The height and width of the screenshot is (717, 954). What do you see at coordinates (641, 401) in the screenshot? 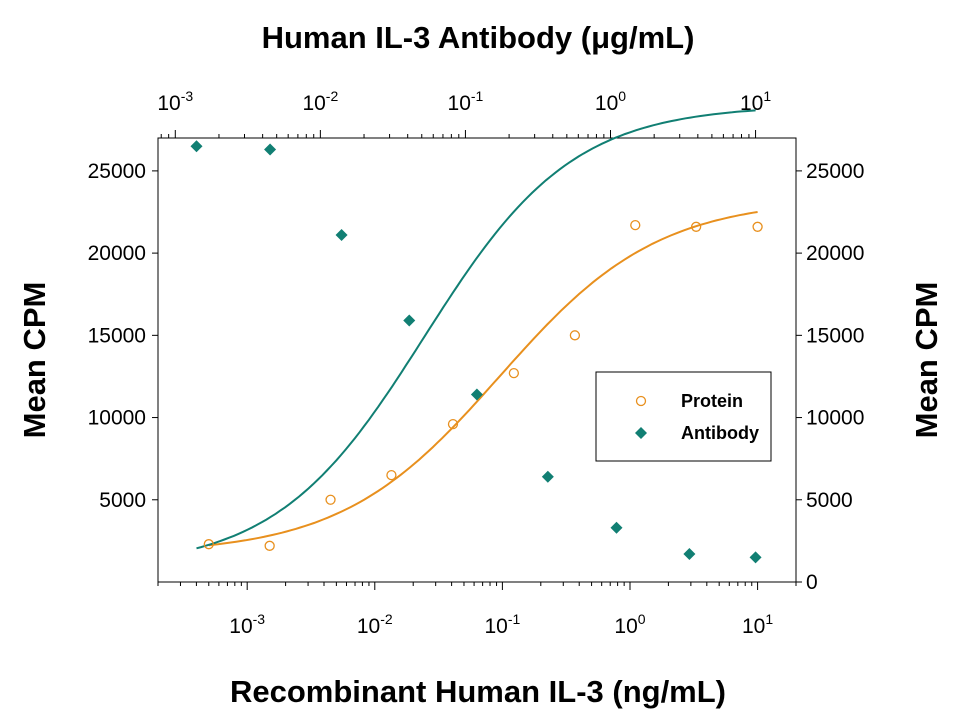
I see `legend-protein-marker` at bounding box center [641, 401].